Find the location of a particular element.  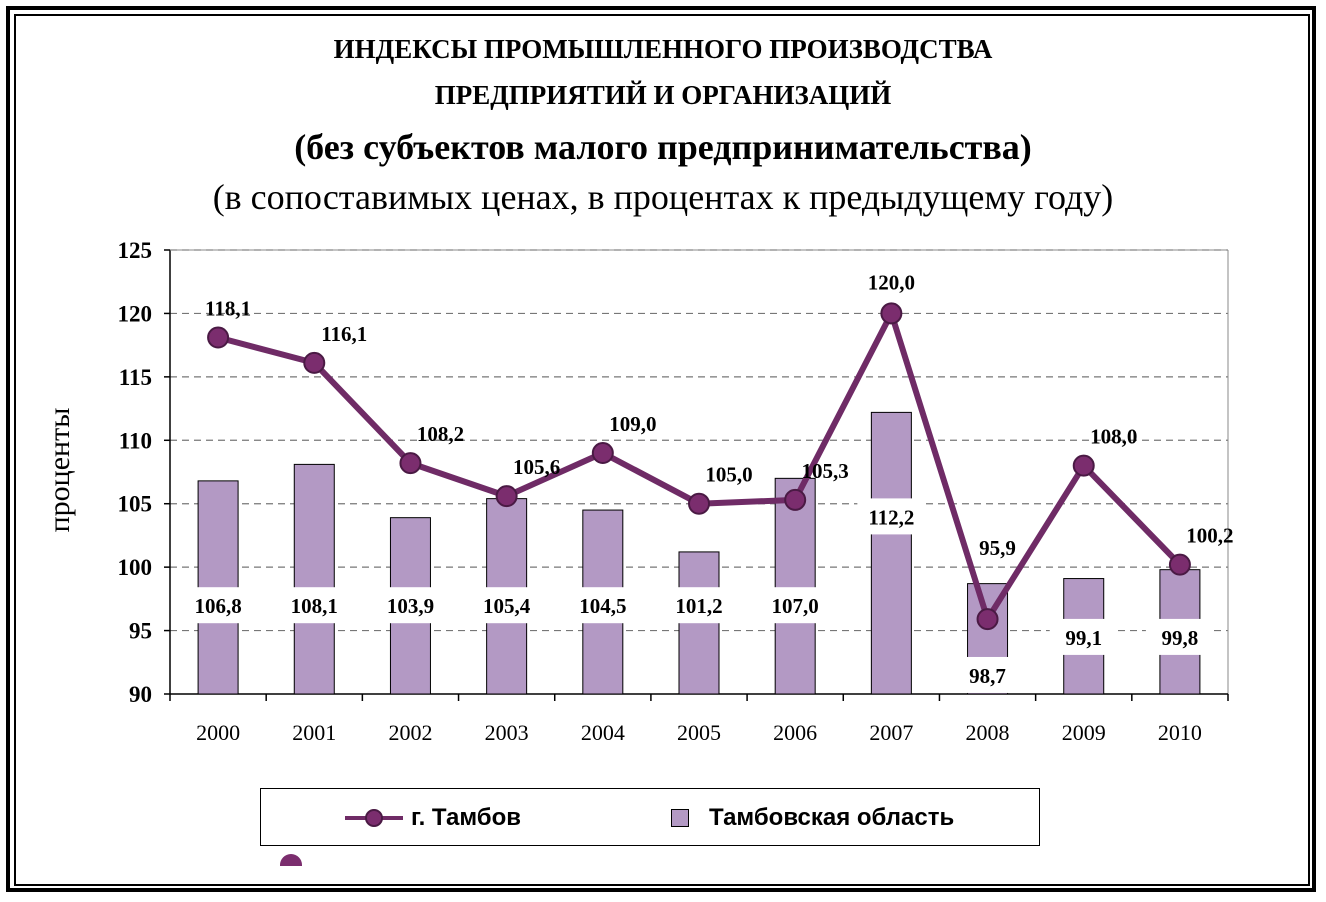

legend-label-tambov-city: г. Тамбов is located at coordinates (466, 817).